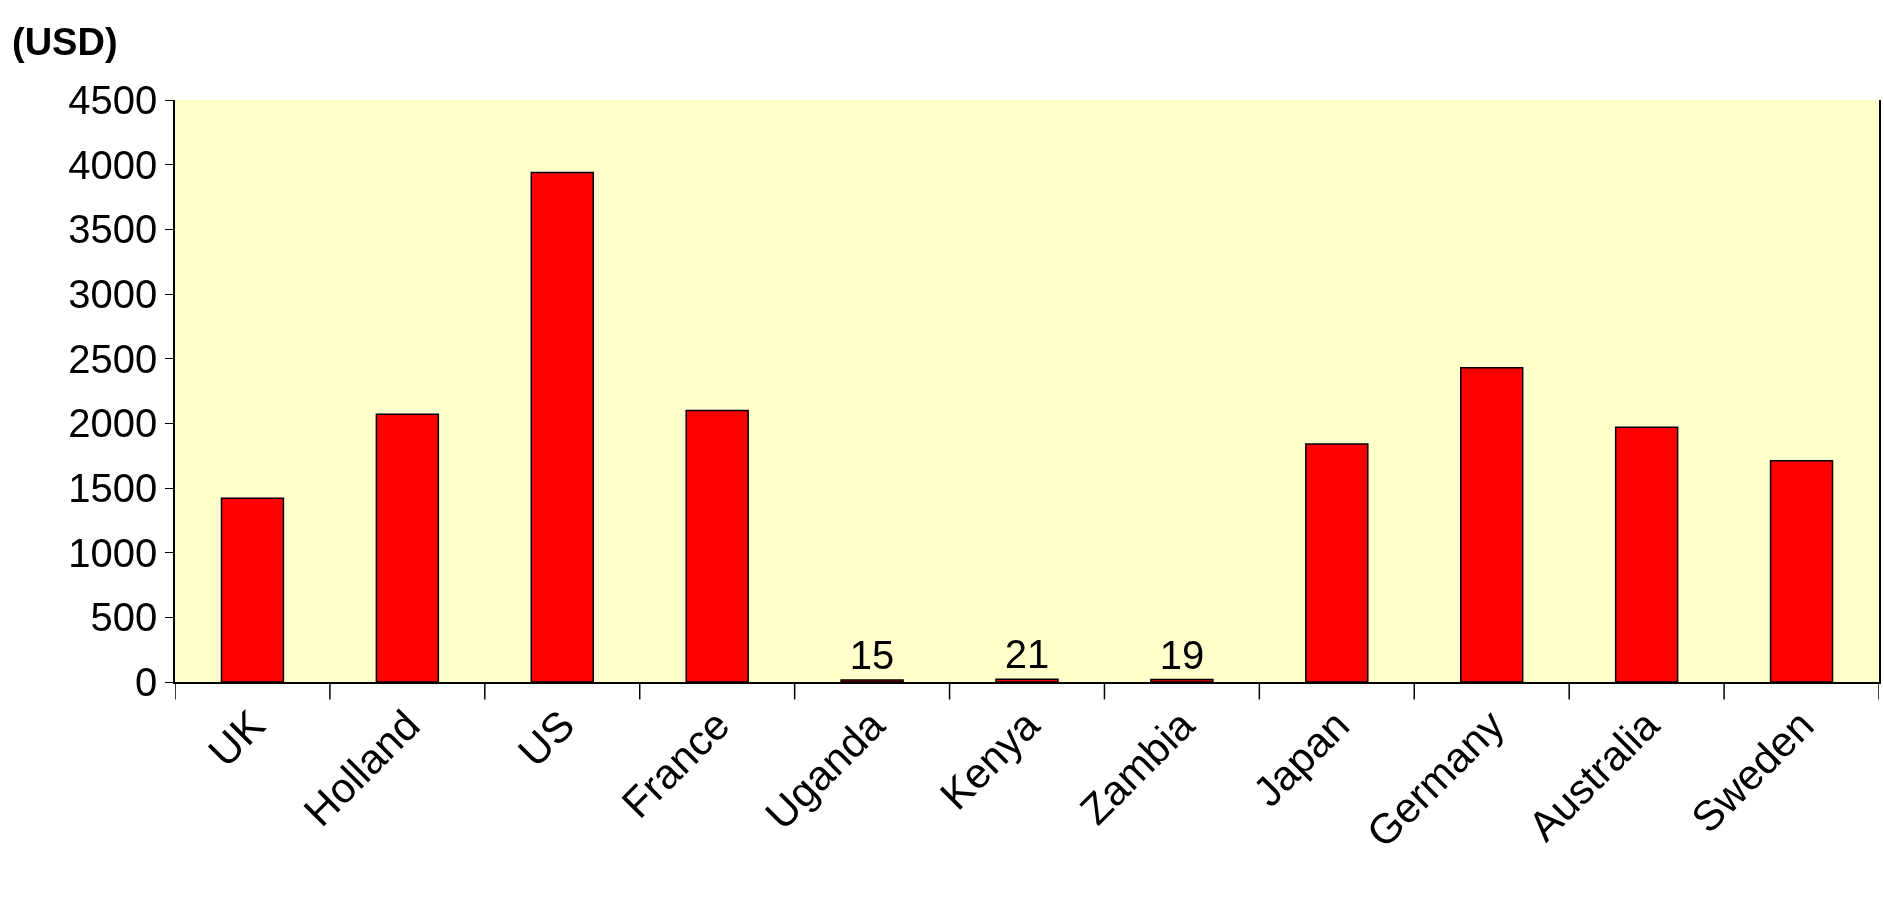 This screenshot has height=922, width=1884. Describe the element at coordinates (113, 423) in the screenshot. I see `y-tick-label: 2000` at that location.